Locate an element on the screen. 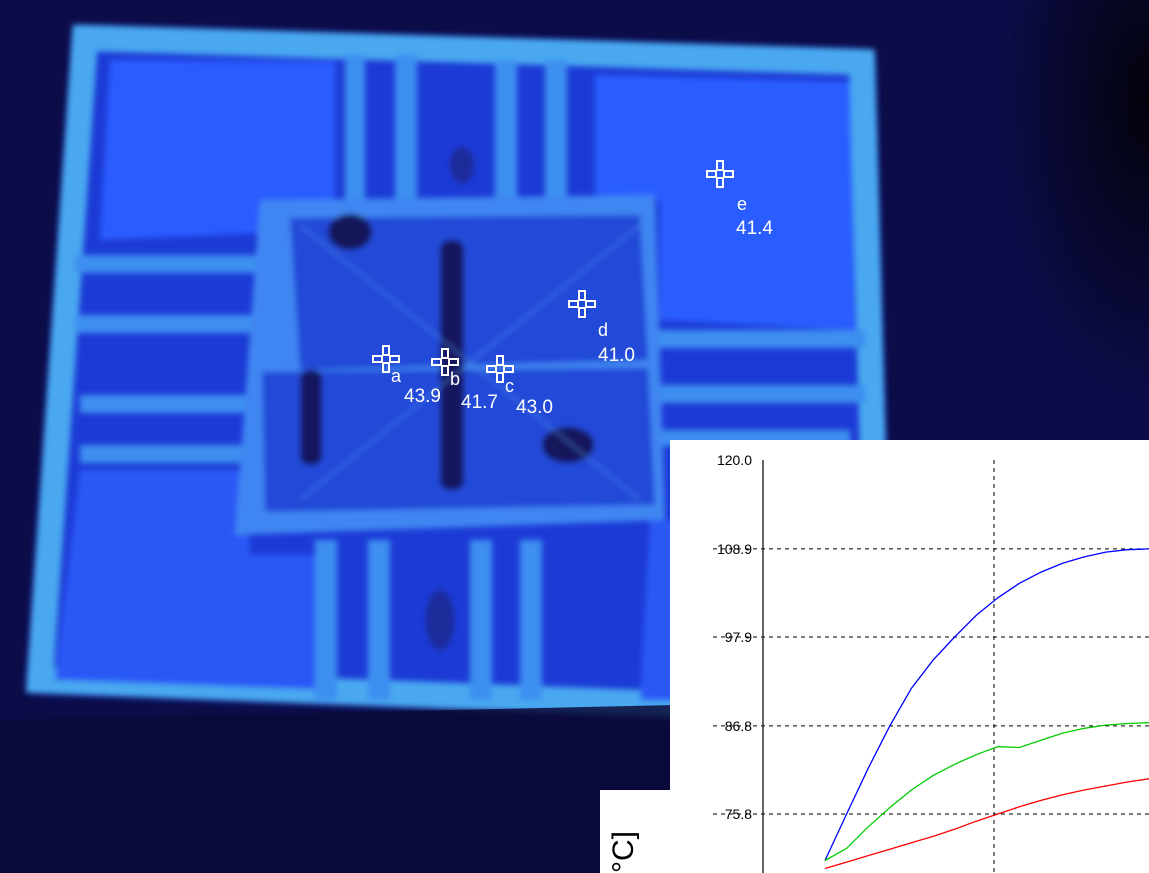 Image resolution: width=1149 pixels, height=873 pixels. spot-temperature: 41.7 is located at coordinates (479, 402).